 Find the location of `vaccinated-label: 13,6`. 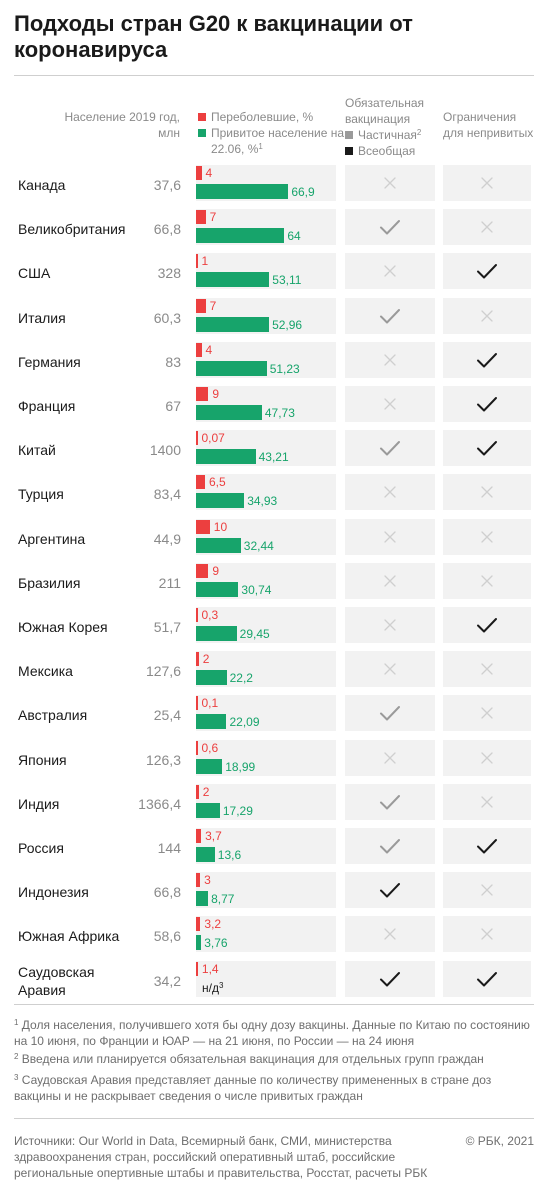

vaccinated-label: 13,6 is located at coordinates (229, 855).